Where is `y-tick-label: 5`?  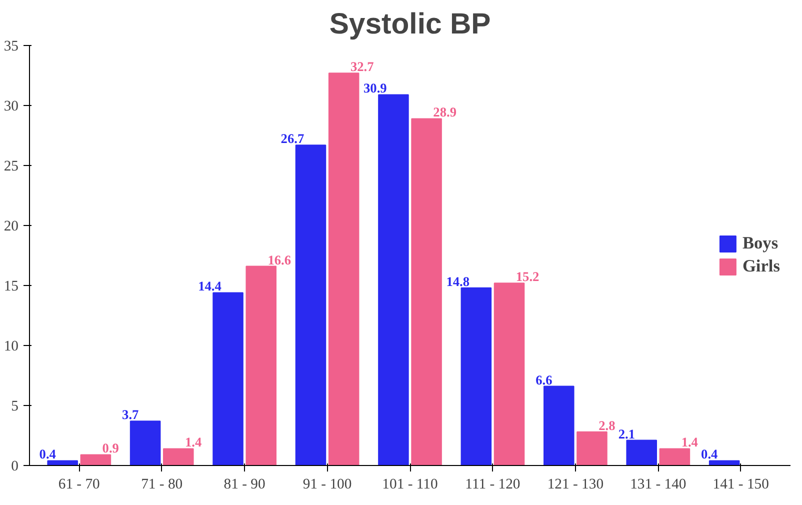
y-tick-label: 5 is located at coordinates (14, 406).